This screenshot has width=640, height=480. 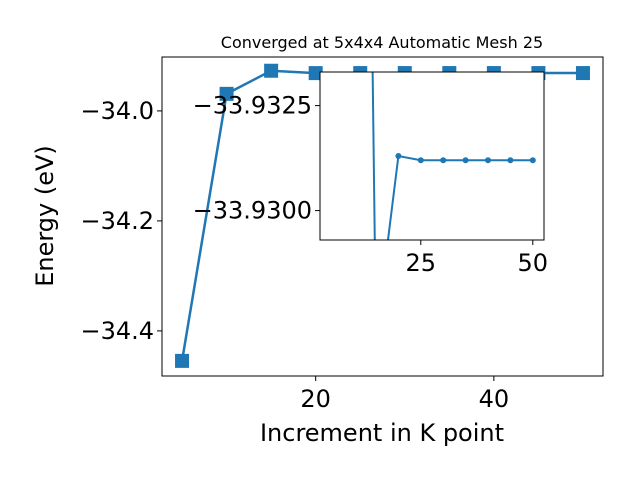 I want to click on x-tick-label: 50, so click(x=533, y=263).